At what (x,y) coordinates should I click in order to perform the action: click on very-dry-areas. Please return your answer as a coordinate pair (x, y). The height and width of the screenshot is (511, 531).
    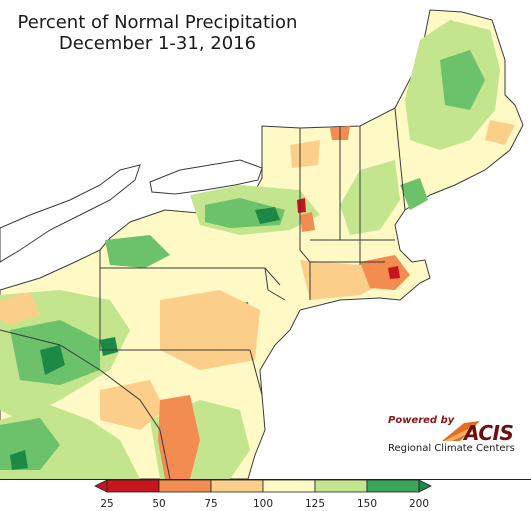
    Looking at the image, I should click on (348, 238).